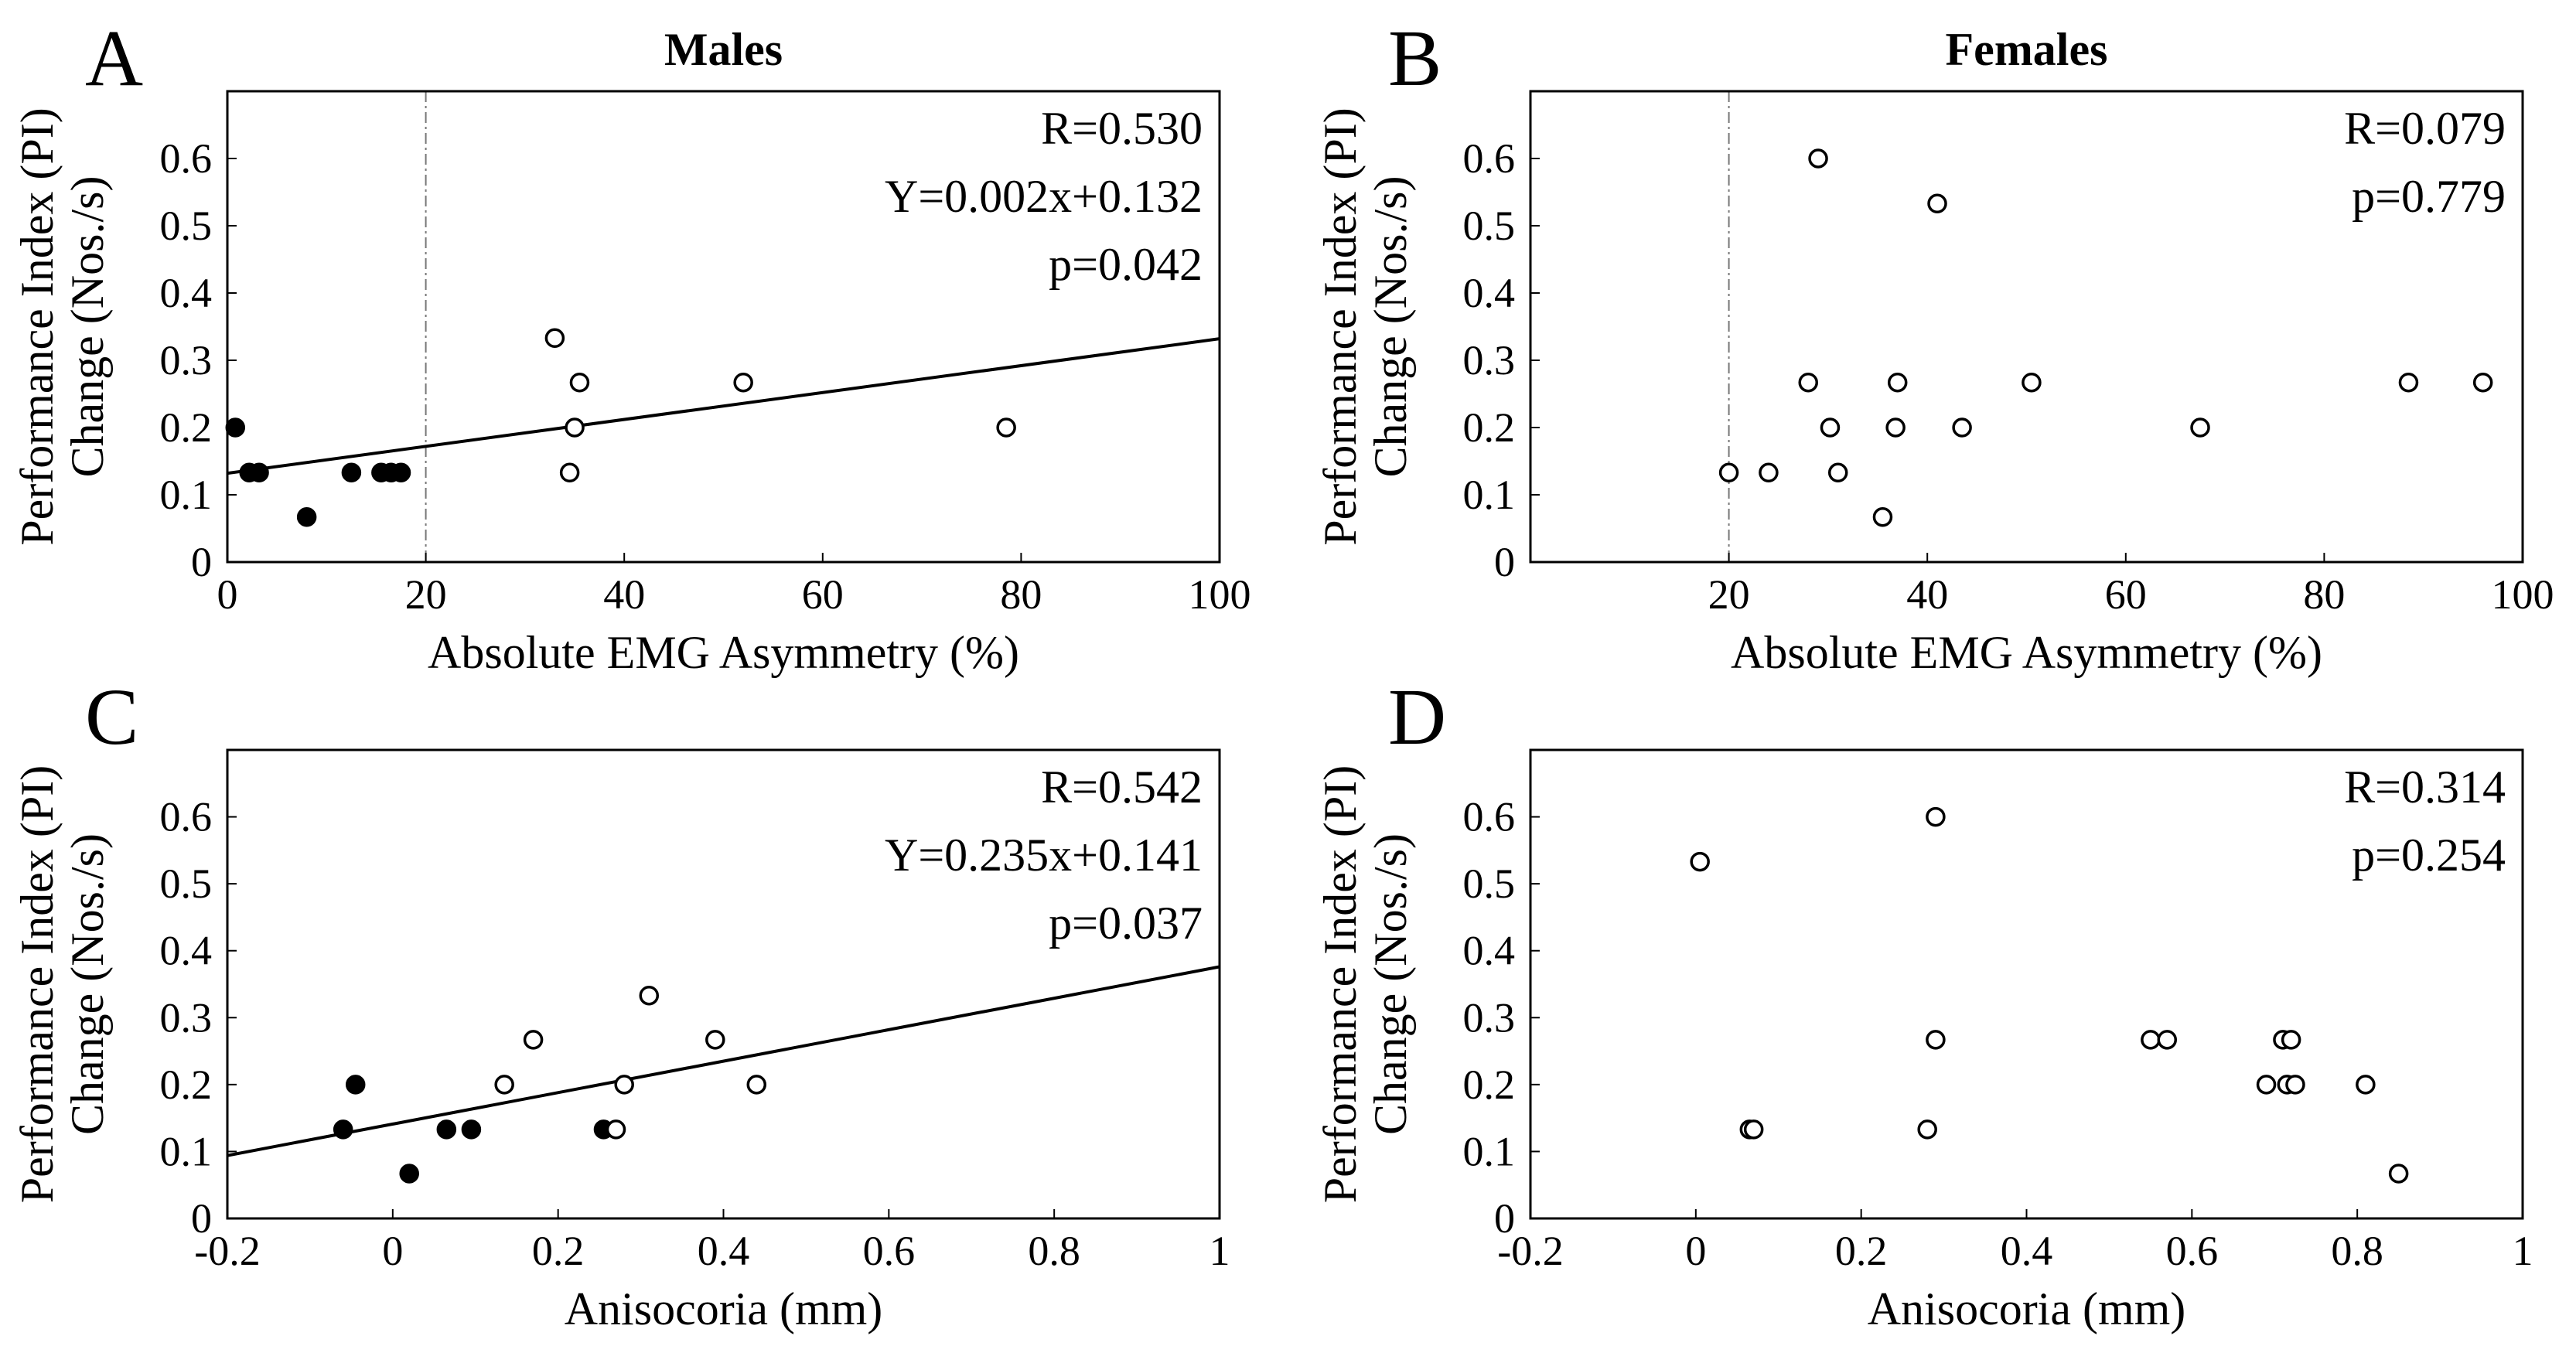 The height and width of the screenshot is (1346, 2576). What do you see at coordinates (1126, 264) in the screenshot?
I see `stat-annotation: p=0.042` at bounding box center [1126, 264].